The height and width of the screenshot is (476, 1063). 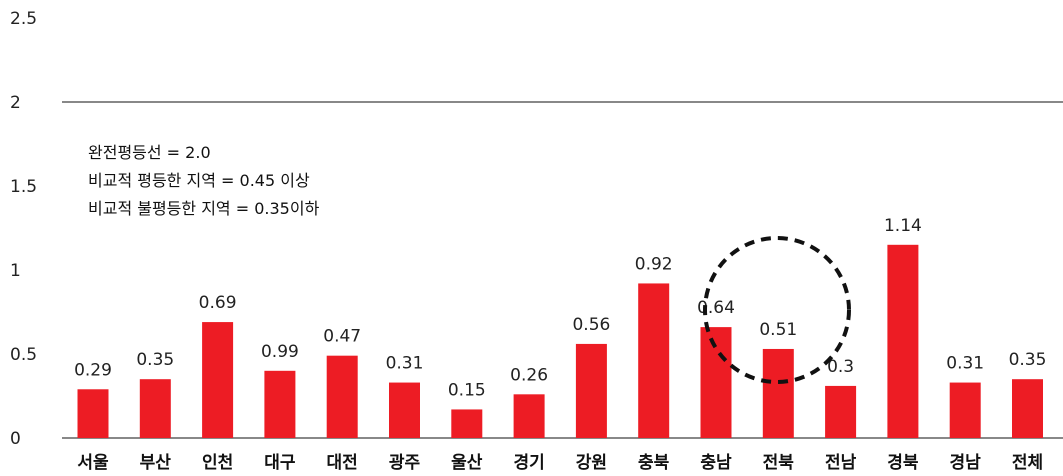 I want to click on y-tick-label: 1, so click(x=15, y=271).